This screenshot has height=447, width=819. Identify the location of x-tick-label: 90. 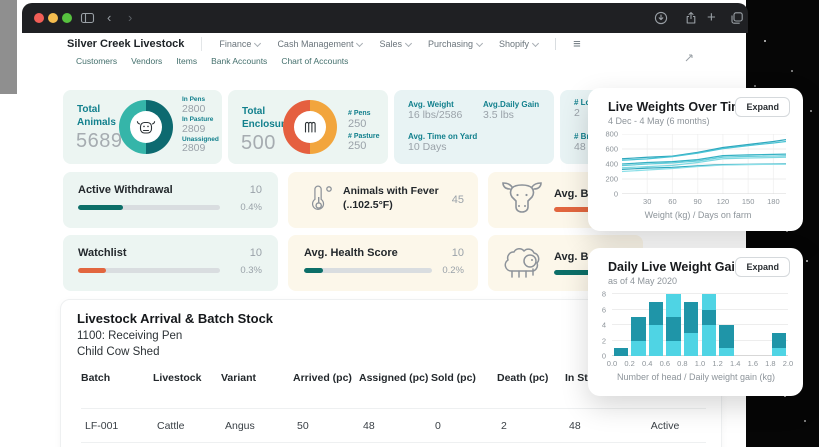
(697, 201).